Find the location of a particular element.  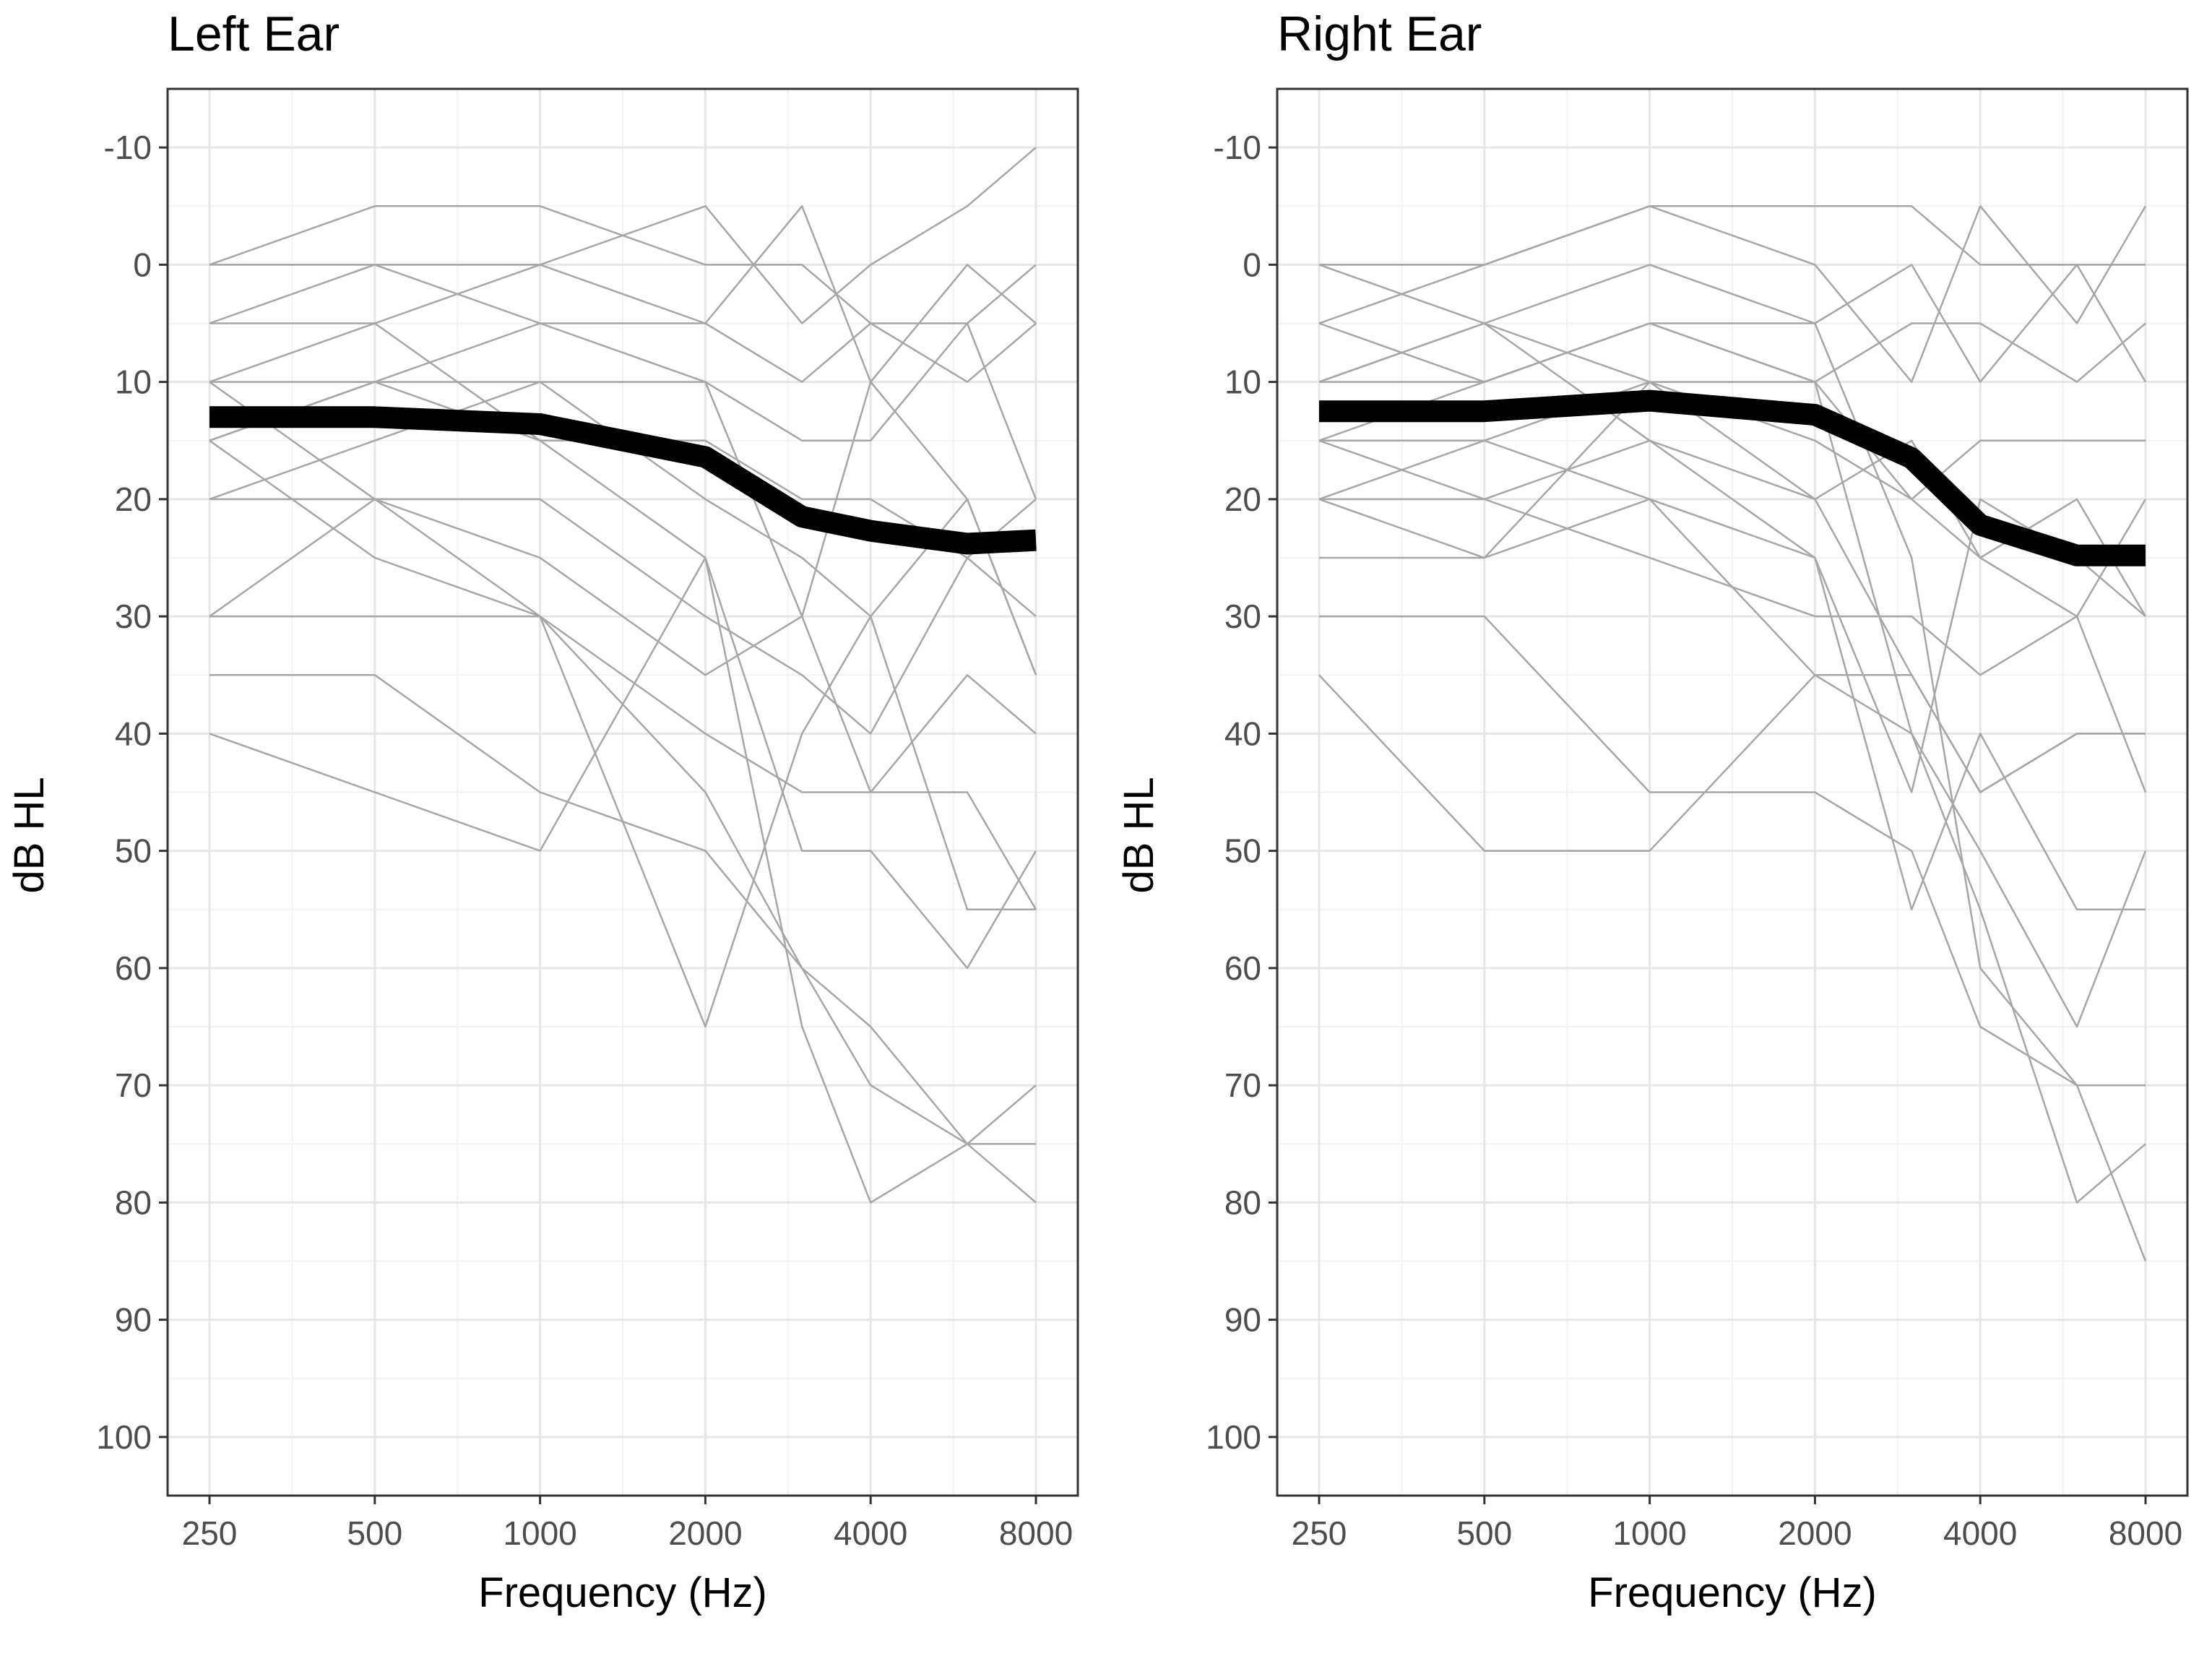

subject-line-s12 is located at coordinates (623, 763).